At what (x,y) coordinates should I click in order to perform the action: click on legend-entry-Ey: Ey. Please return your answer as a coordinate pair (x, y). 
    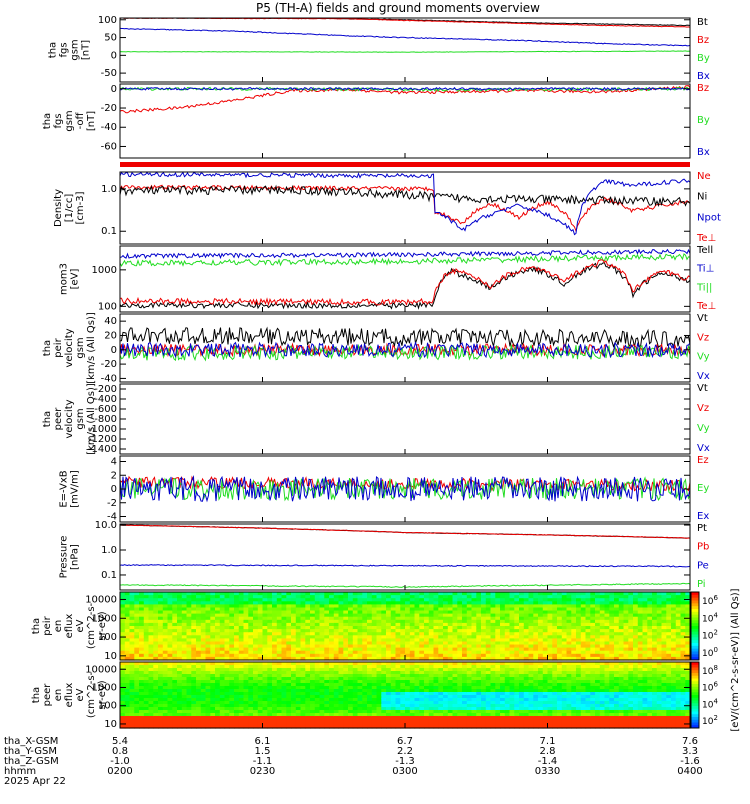
    Looking at the image, I should click on (703, 488).